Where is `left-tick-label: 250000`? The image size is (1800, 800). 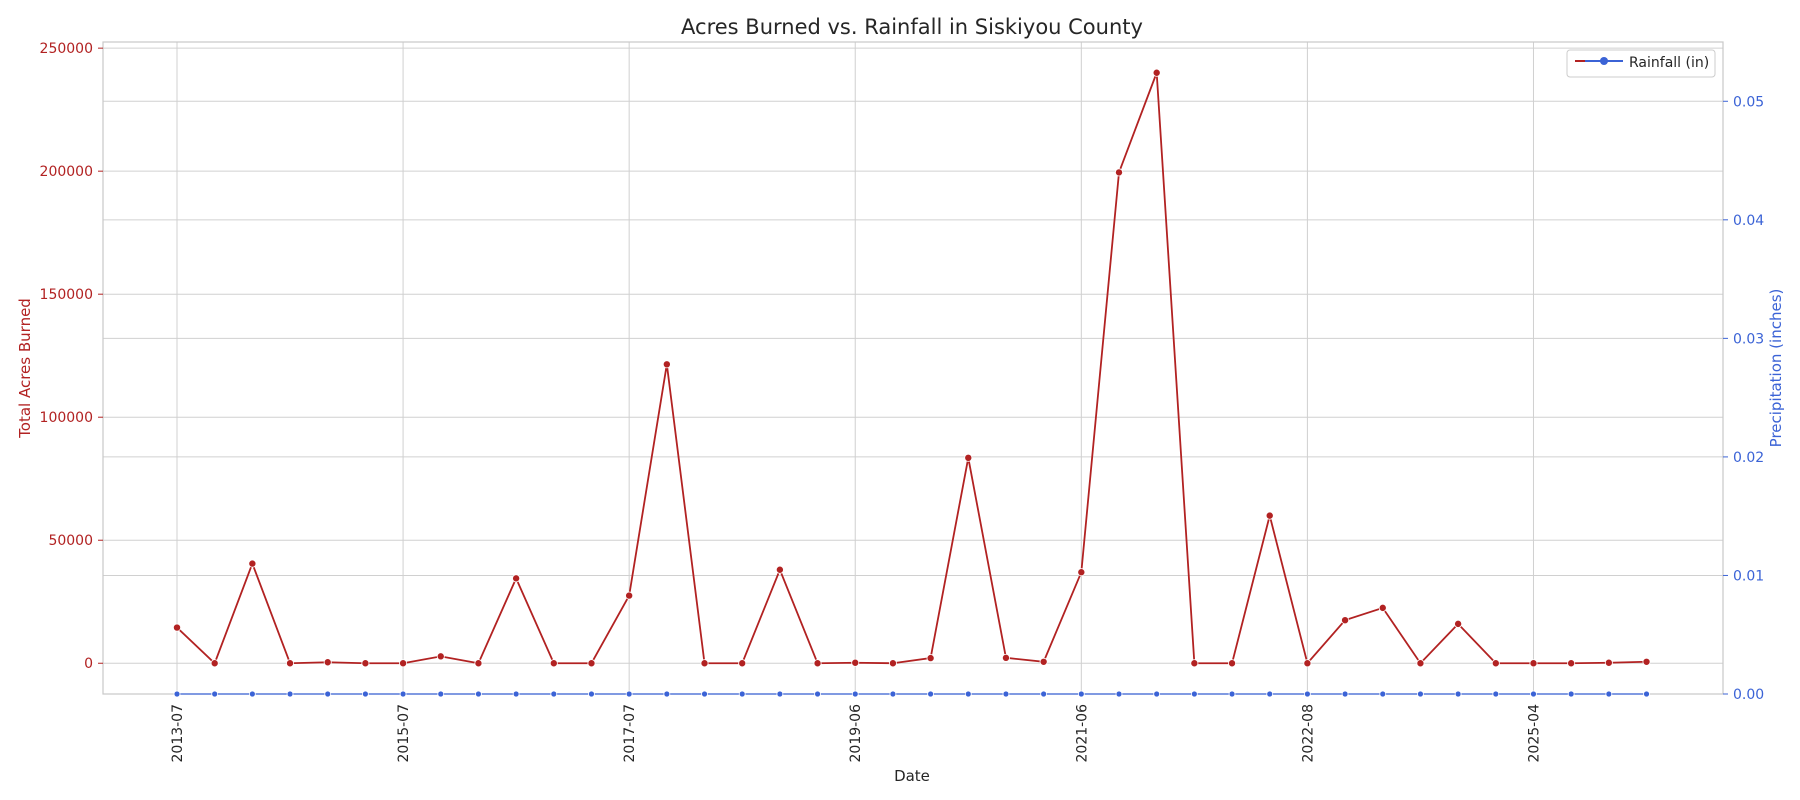 left-tick-label: 250000 is located at coordinates (66, 49).